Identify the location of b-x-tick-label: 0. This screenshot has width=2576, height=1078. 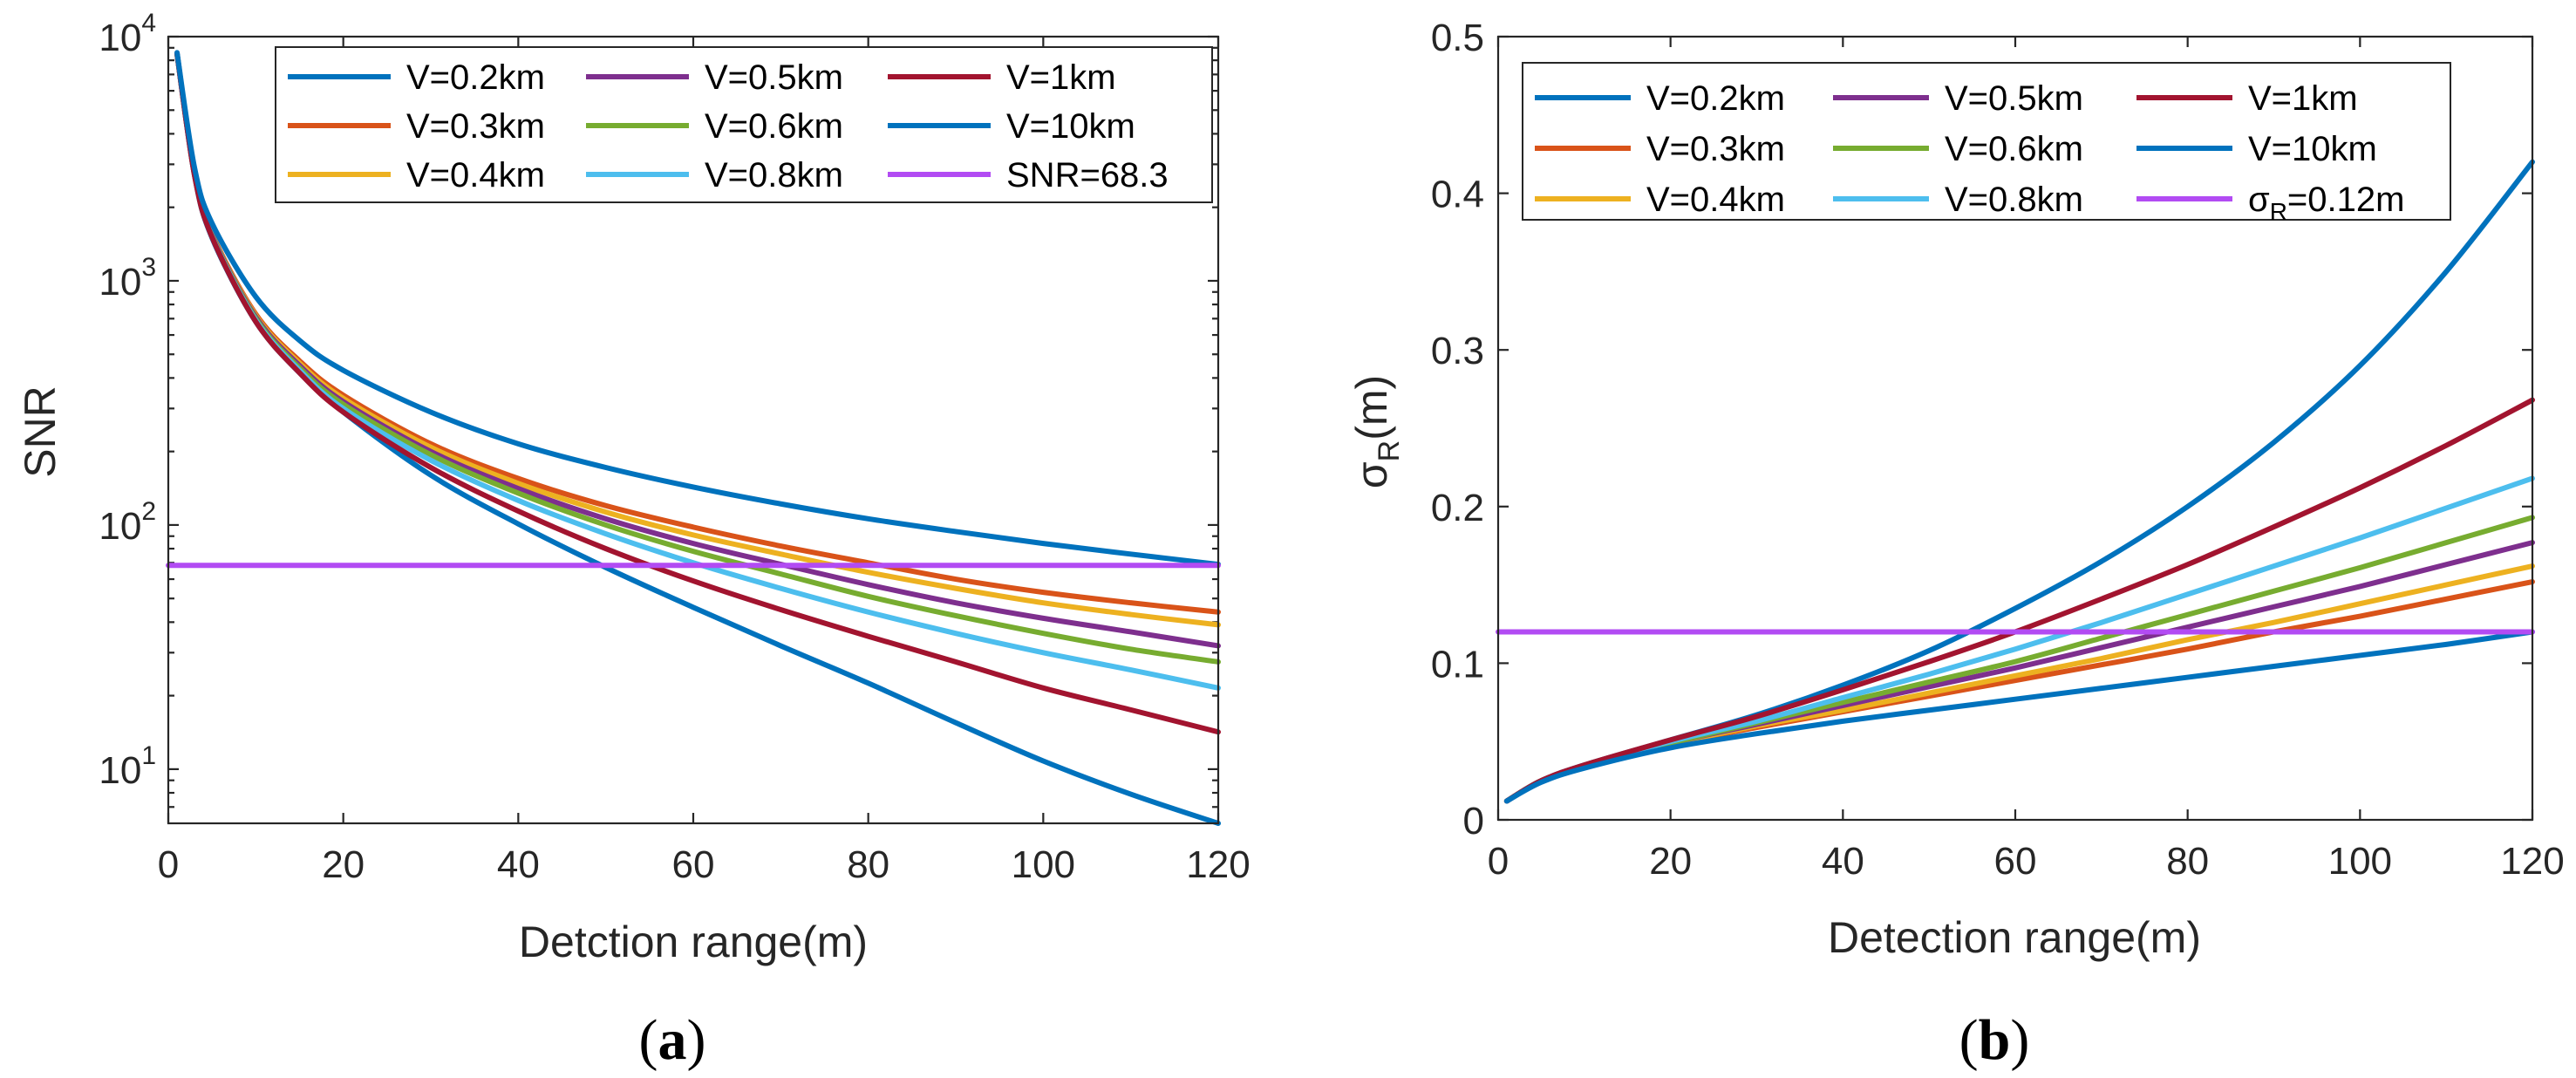
(1499, 861).